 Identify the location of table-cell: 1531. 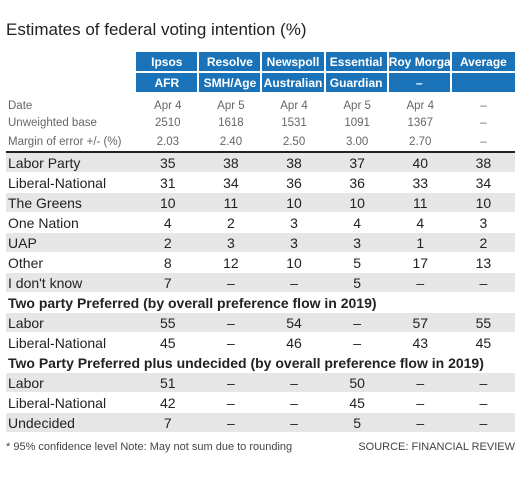
(294, 122).